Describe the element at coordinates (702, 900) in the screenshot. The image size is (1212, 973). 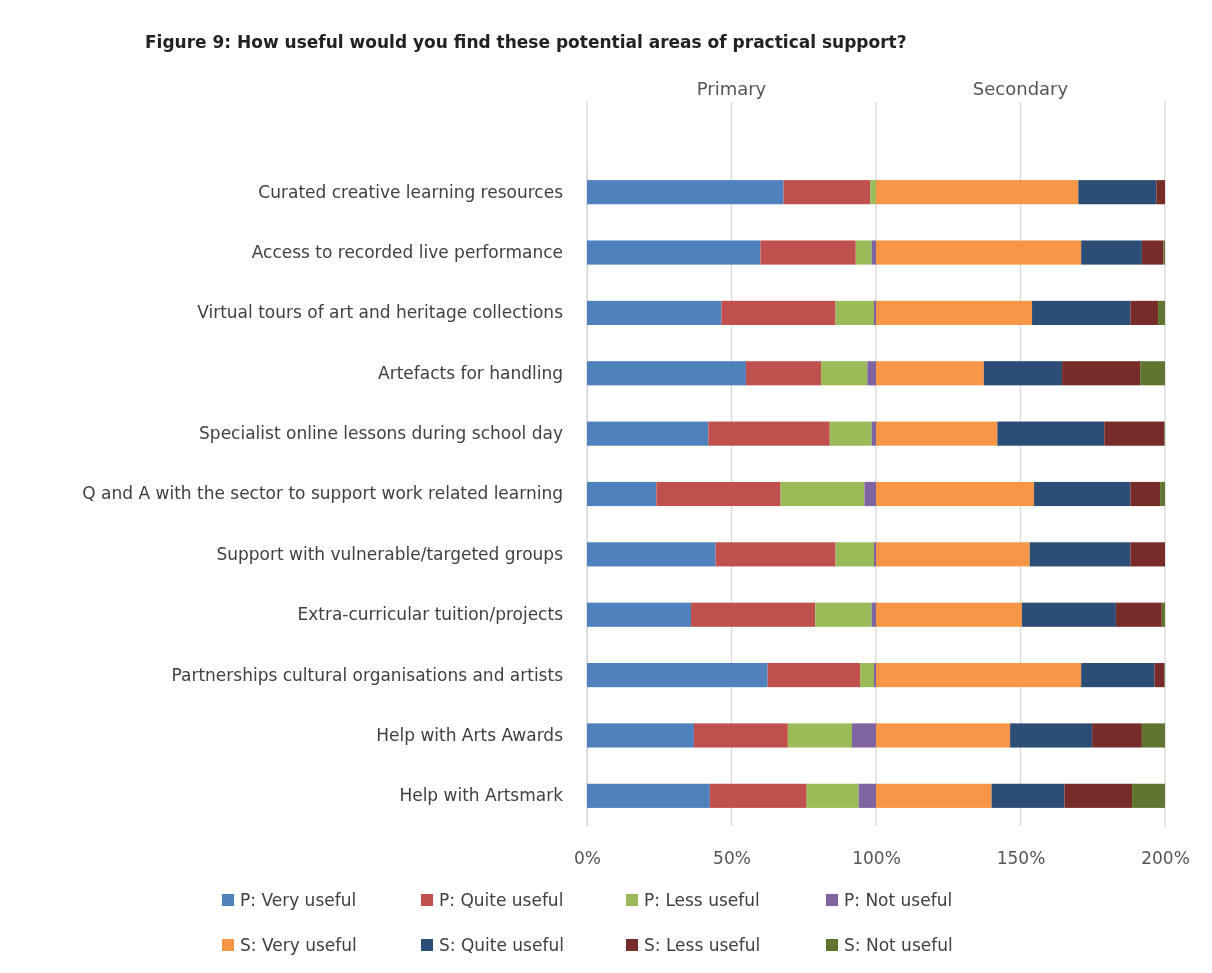
I see `legend-label: P: Less useful` at that location.